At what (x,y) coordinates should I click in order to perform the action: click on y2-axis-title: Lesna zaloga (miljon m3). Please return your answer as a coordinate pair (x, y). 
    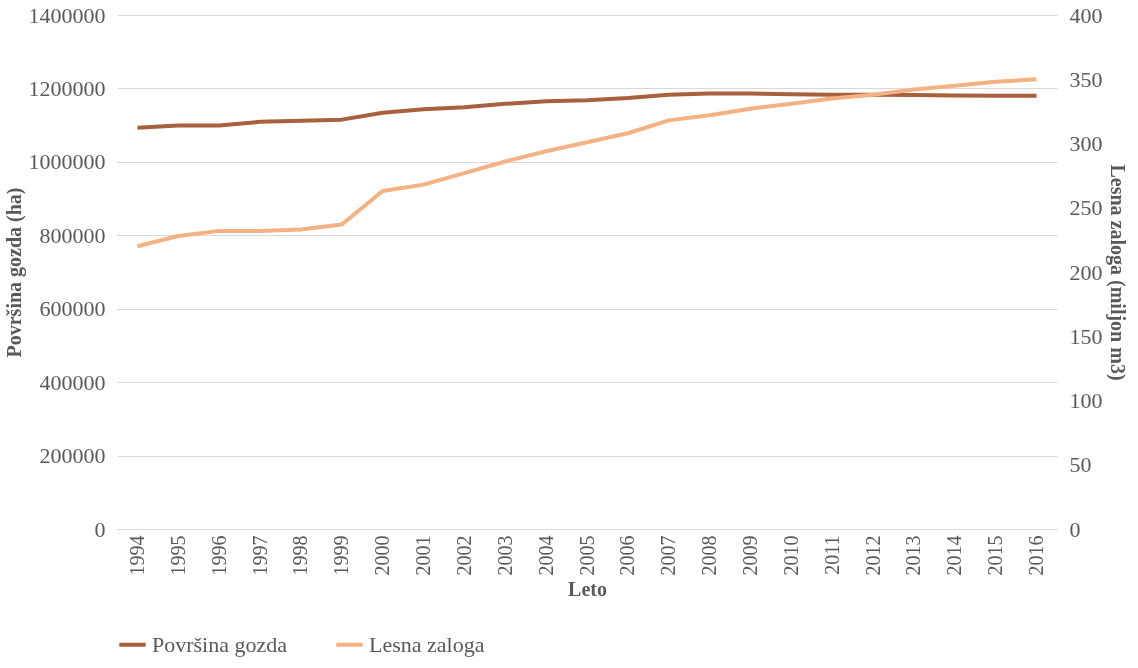
    Looking at the image, I should click on (1117, 272).